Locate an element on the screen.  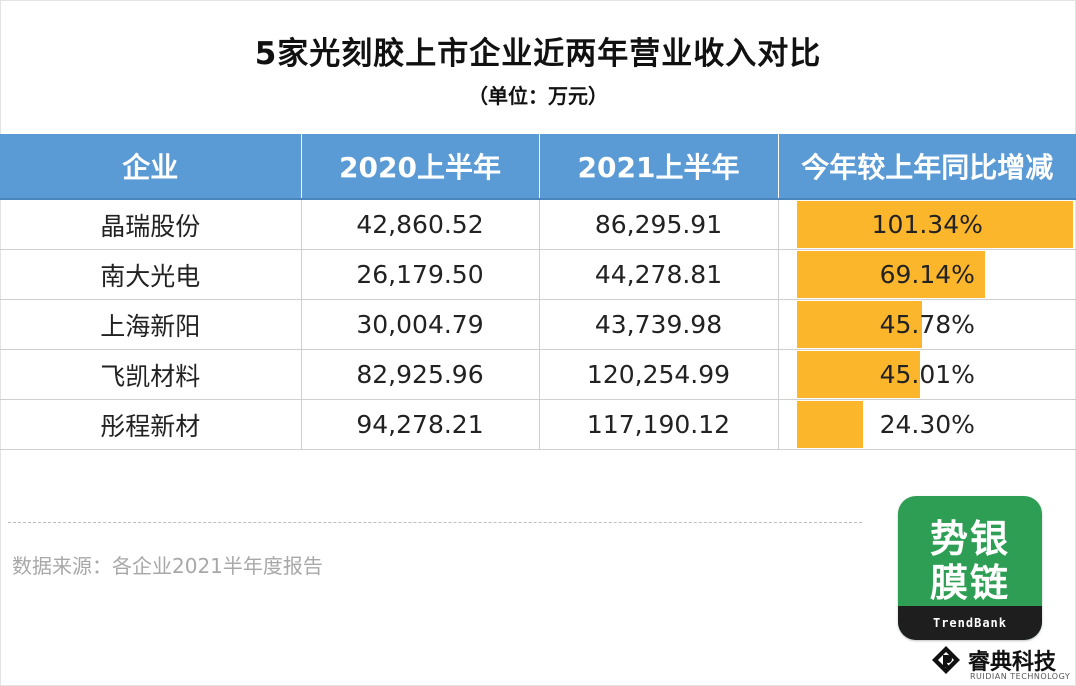
logo-line1: 势银 is located at coordinates (969, 539).